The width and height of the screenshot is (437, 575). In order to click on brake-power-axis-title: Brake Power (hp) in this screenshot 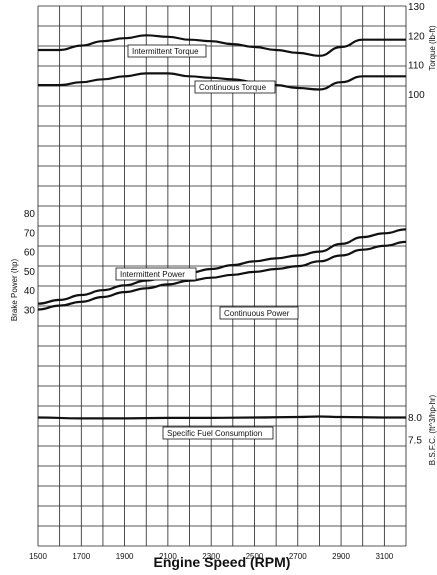, I will do `click(14, 290)`.